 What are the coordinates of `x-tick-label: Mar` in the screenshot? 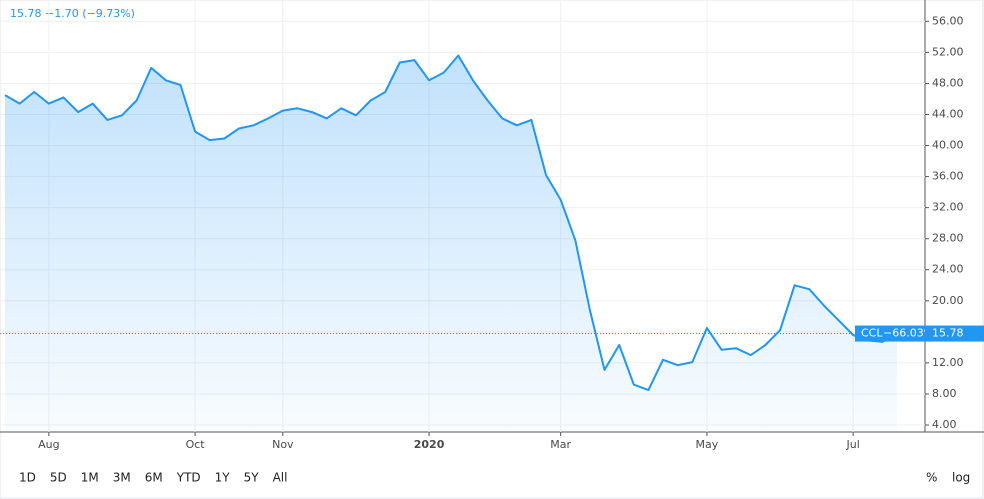 It's located at (560, 444).